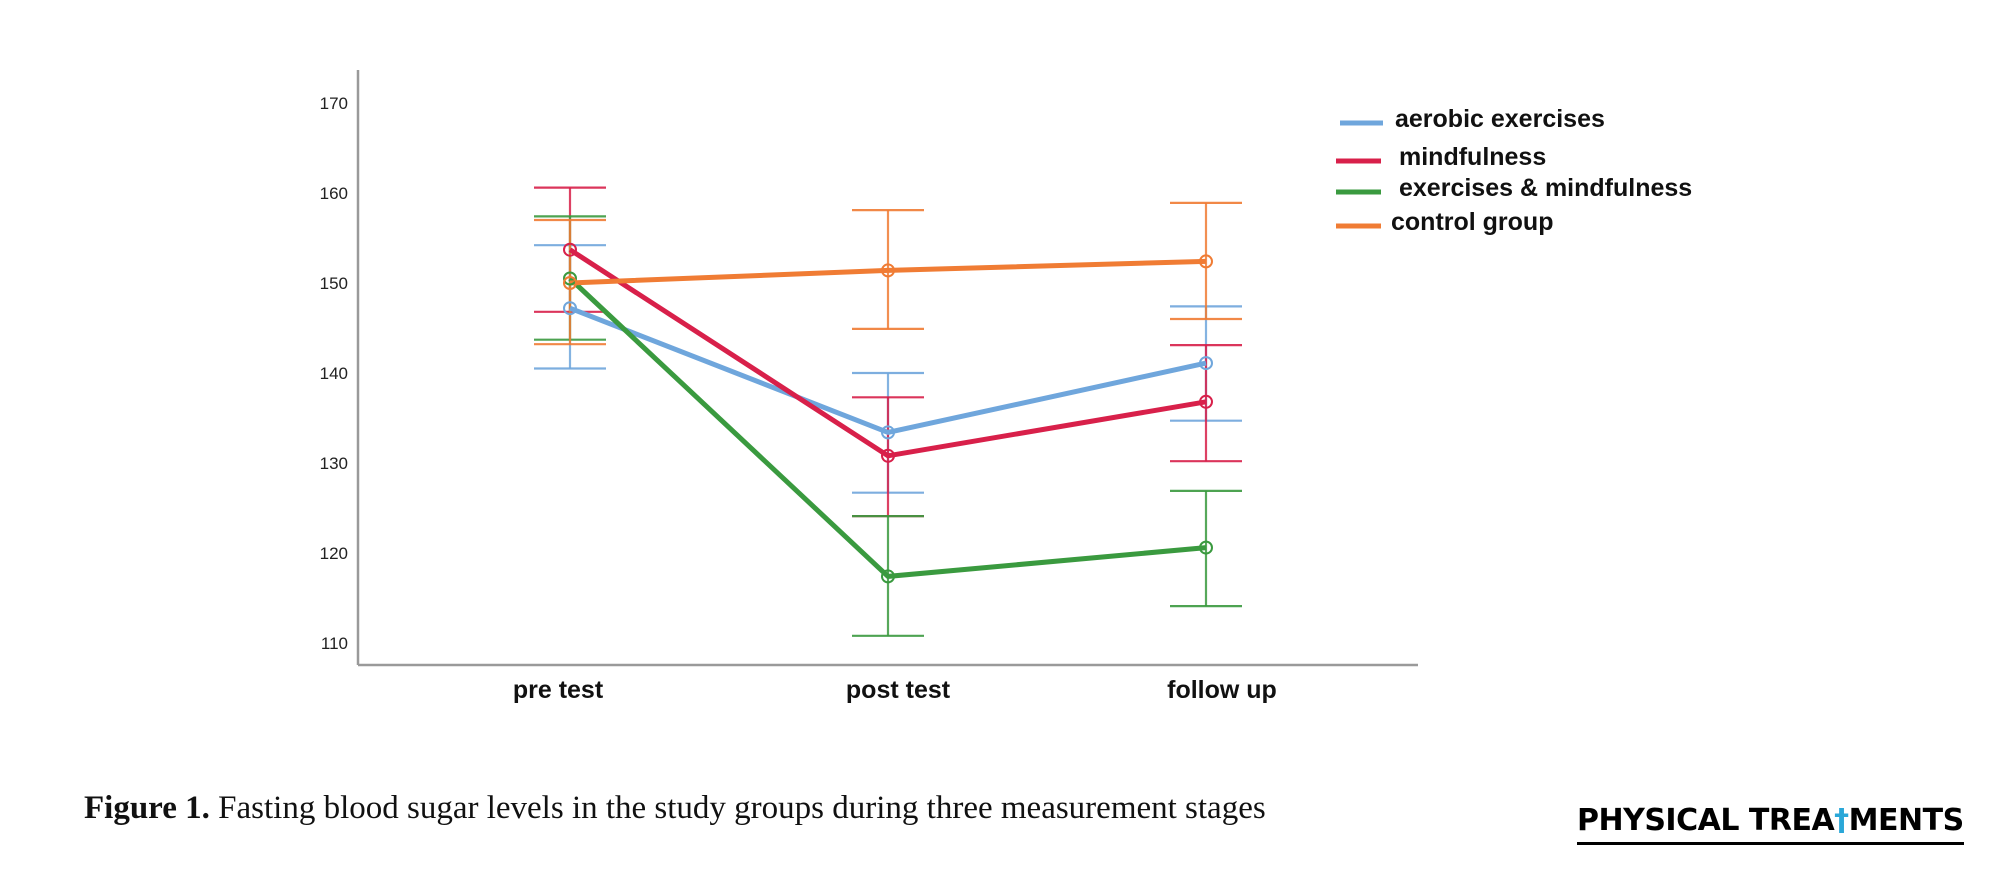 Image resolution: width=2000 pixels, height=882 pixels. I want to click on y-tick-label: 120, so click(334, 553).